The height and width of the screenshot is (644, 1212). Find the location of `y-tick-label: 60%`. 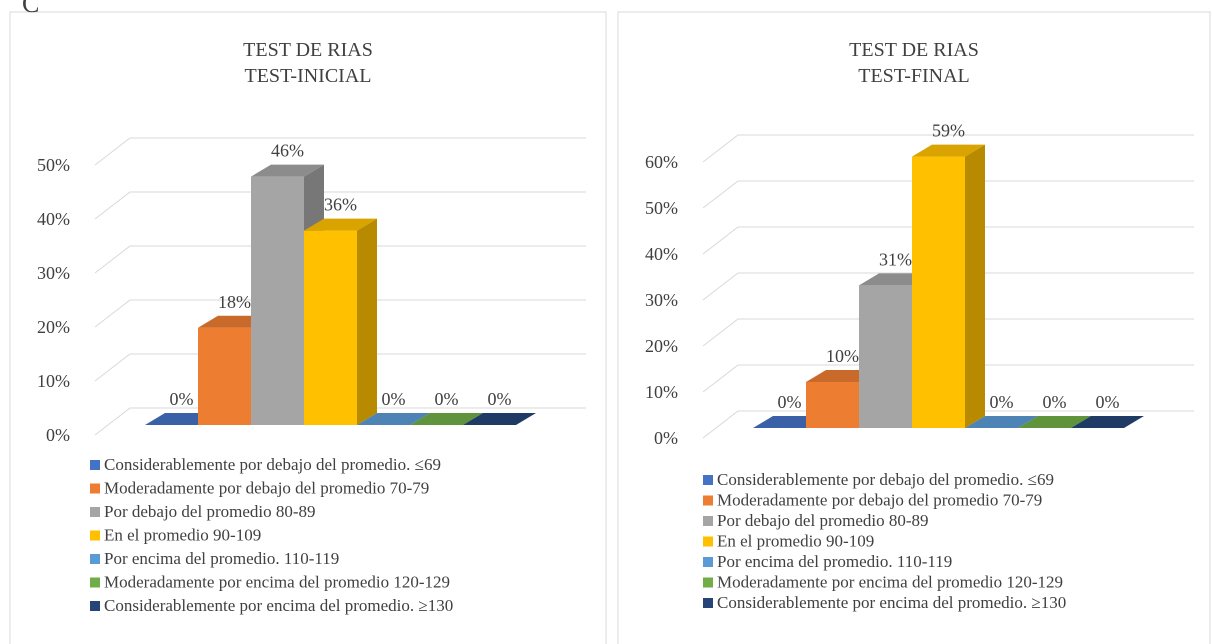

y-tick-label: 60% is located at coordinates (661, 162).